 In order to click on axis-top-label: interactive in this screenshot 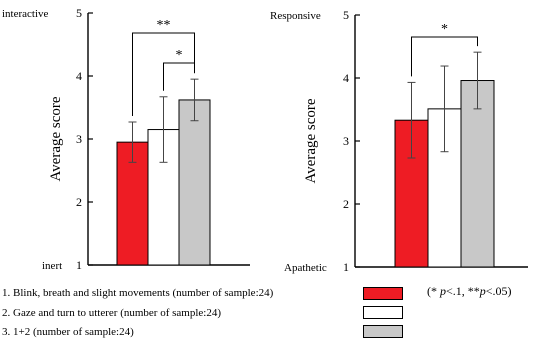, I will do `click(25, 14)`.